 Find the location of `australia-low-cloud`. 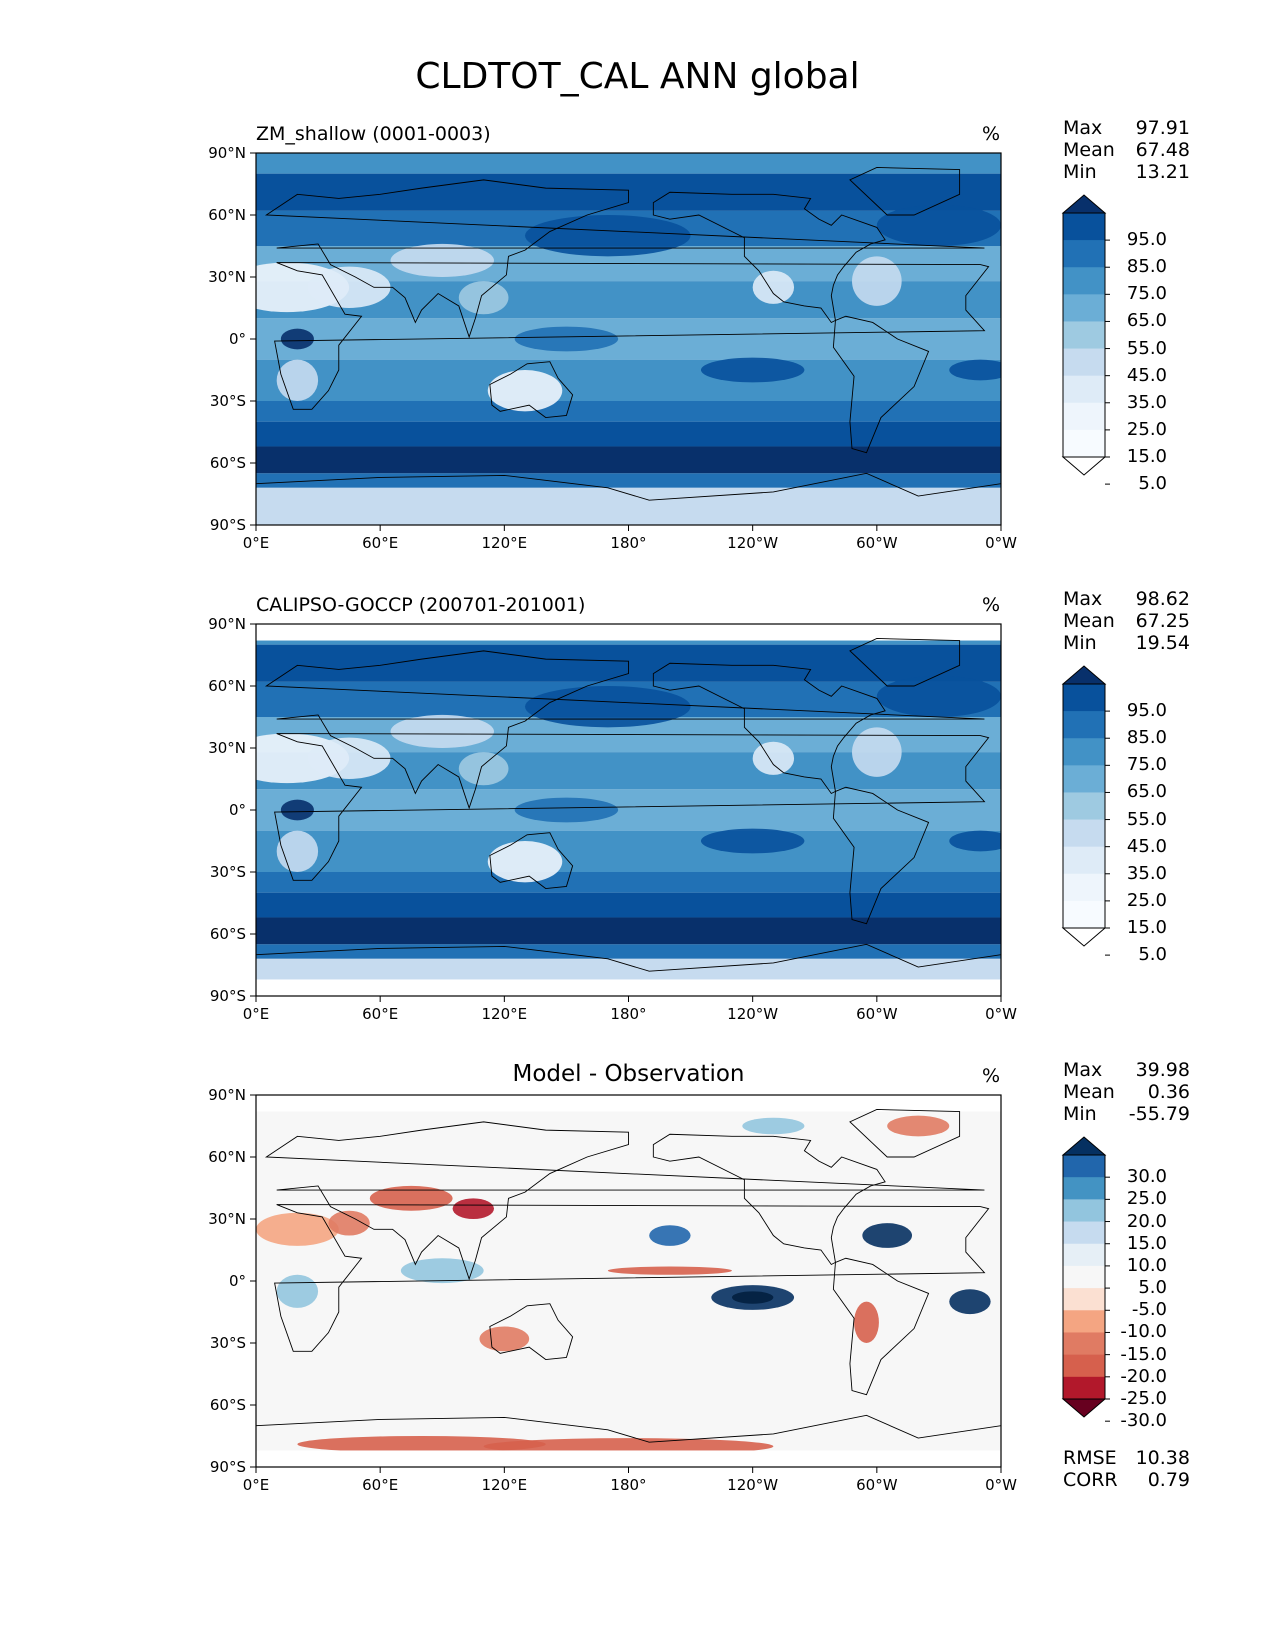

australia-low-cloud is located at coordinates (525, 391).